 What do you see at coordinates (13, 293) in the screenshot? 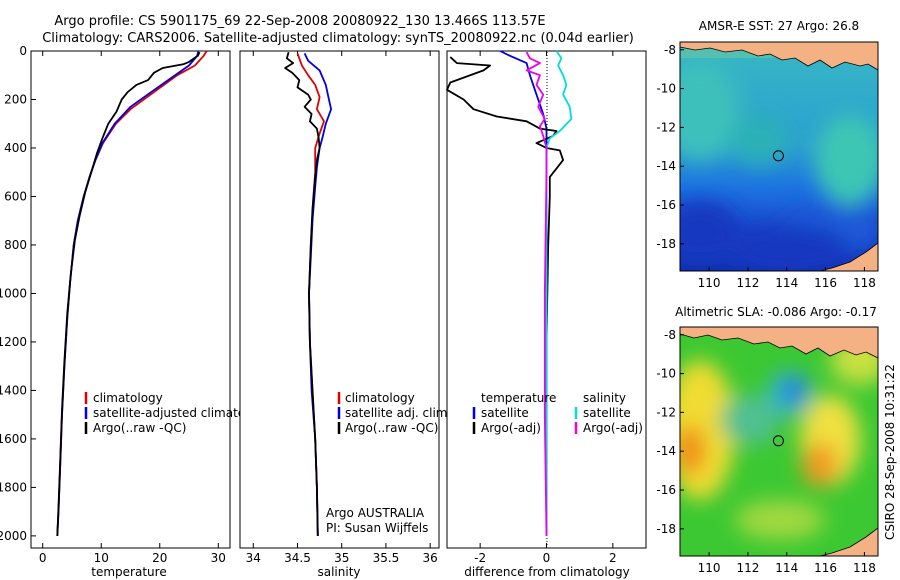
I see `y-tick-label: 1000` at bounding box center [13, 293].